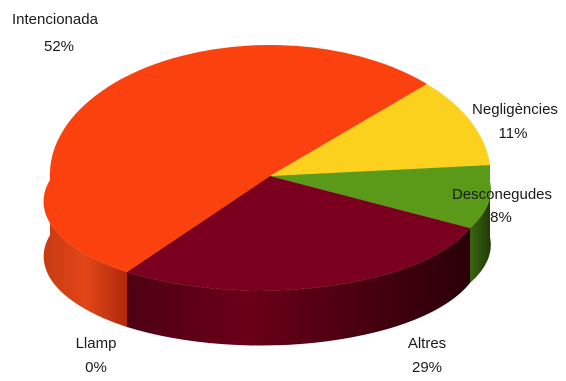  I want to click on label-intencionada-name: Intencionada, so click(55, 19).